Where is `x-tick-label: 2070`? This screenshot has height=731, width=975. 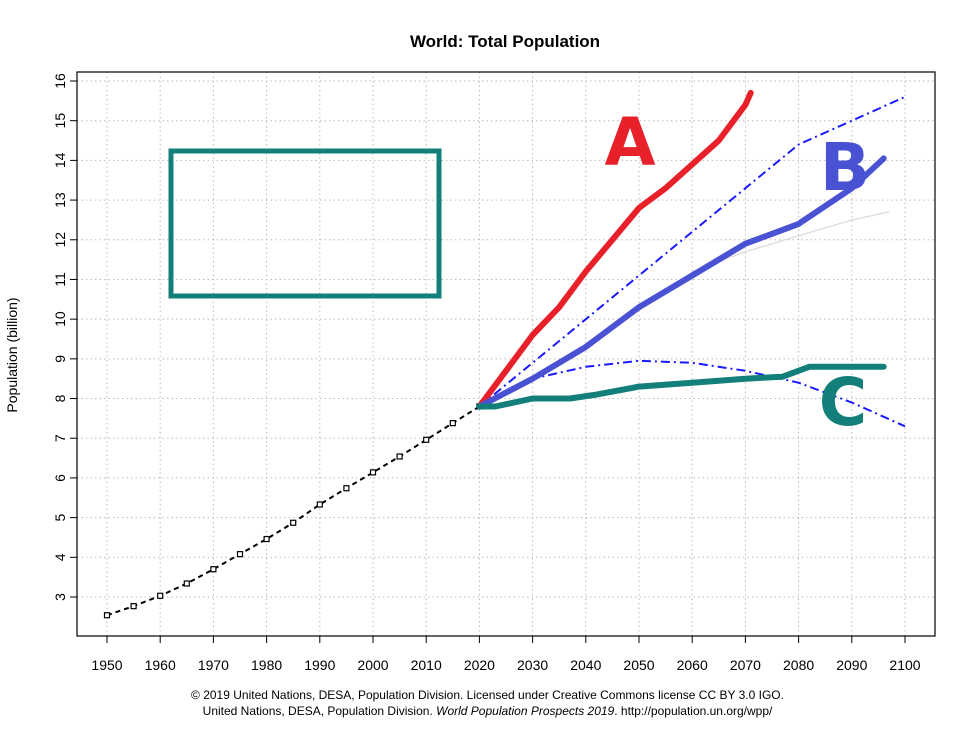 x-tick-label: 2070 is located at coordinates (745, 665).